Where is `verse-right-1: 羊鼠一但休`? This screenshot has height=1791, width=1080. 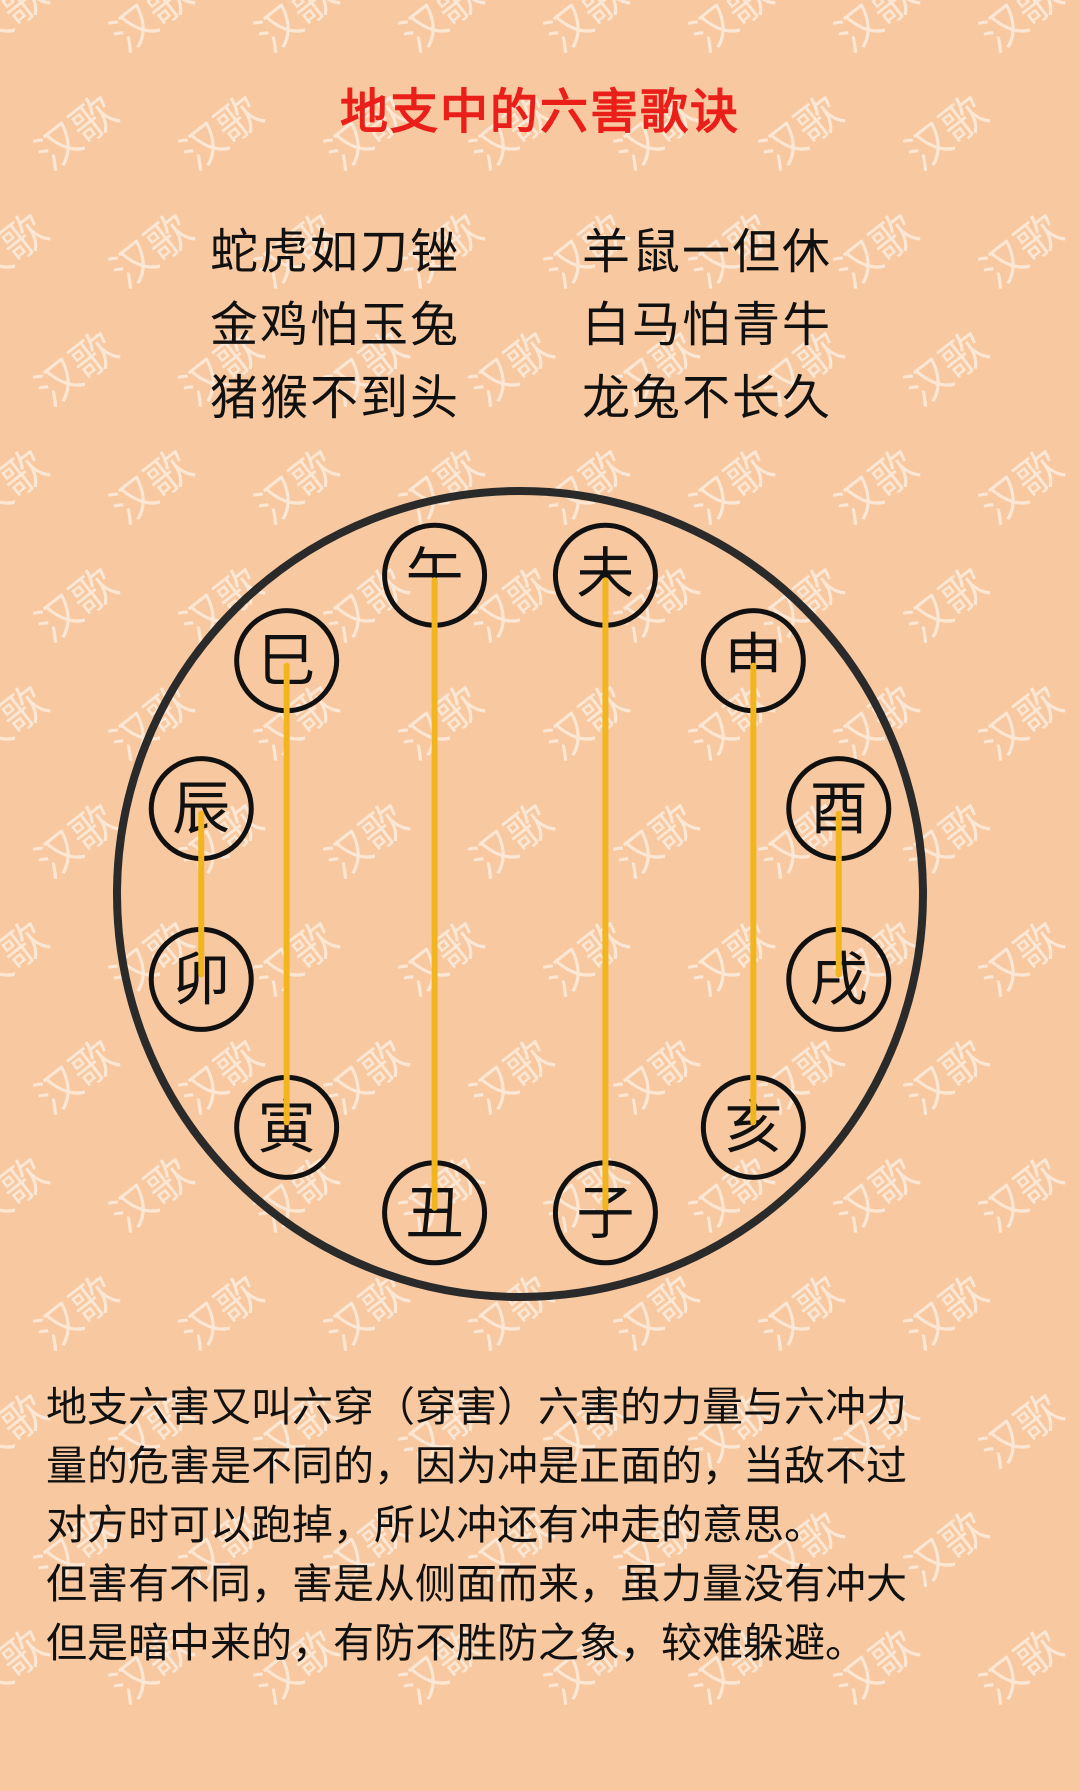
verse-right-1: 羊鼠一但休 is located at coordinates (707, 252).